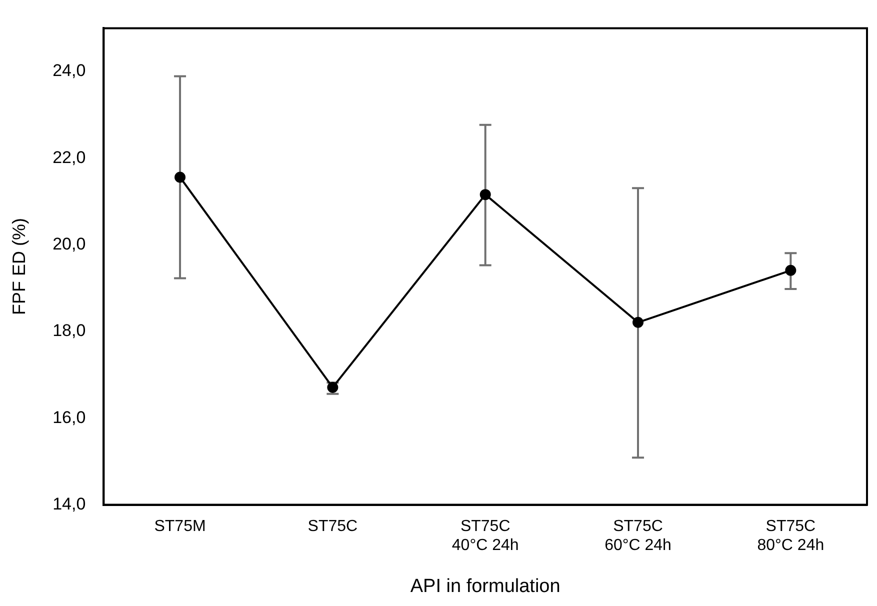 The height and width of the screenshot is (606, 877). I want to click on x-tick-label: ST75M, so click(180, 526).